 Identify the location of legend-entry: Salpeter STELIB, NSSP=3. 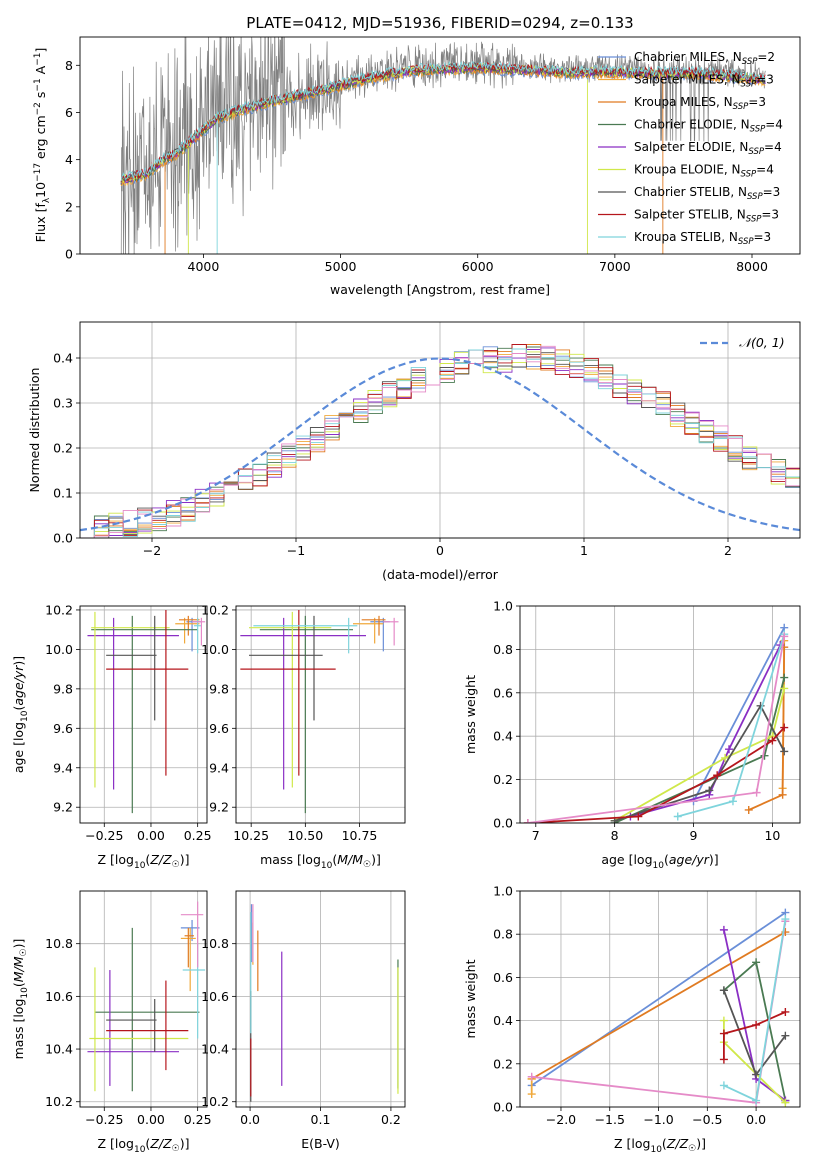
(706, 216).